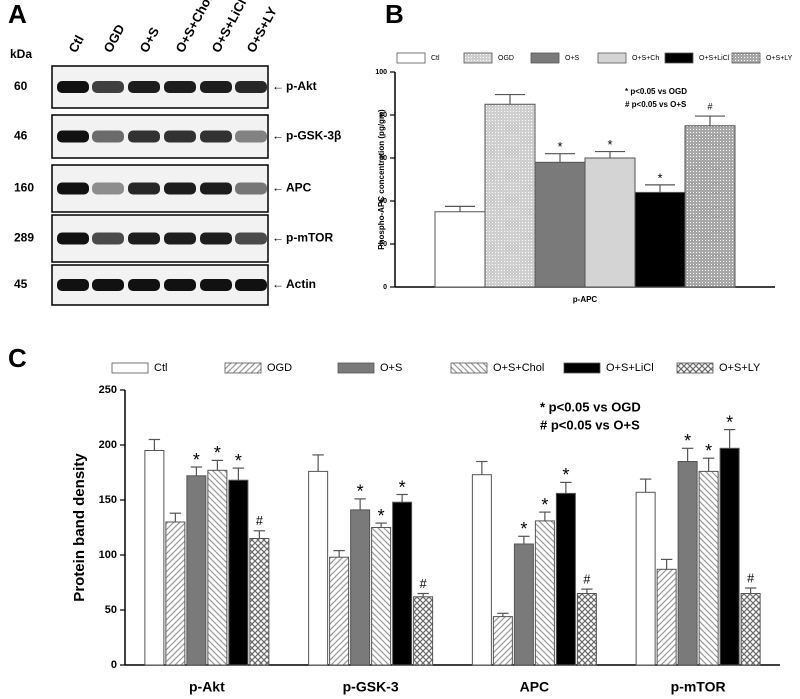  Describe the element at coordinates (21, 284) in the screenshot. I see `kda-value: 45` at that location.